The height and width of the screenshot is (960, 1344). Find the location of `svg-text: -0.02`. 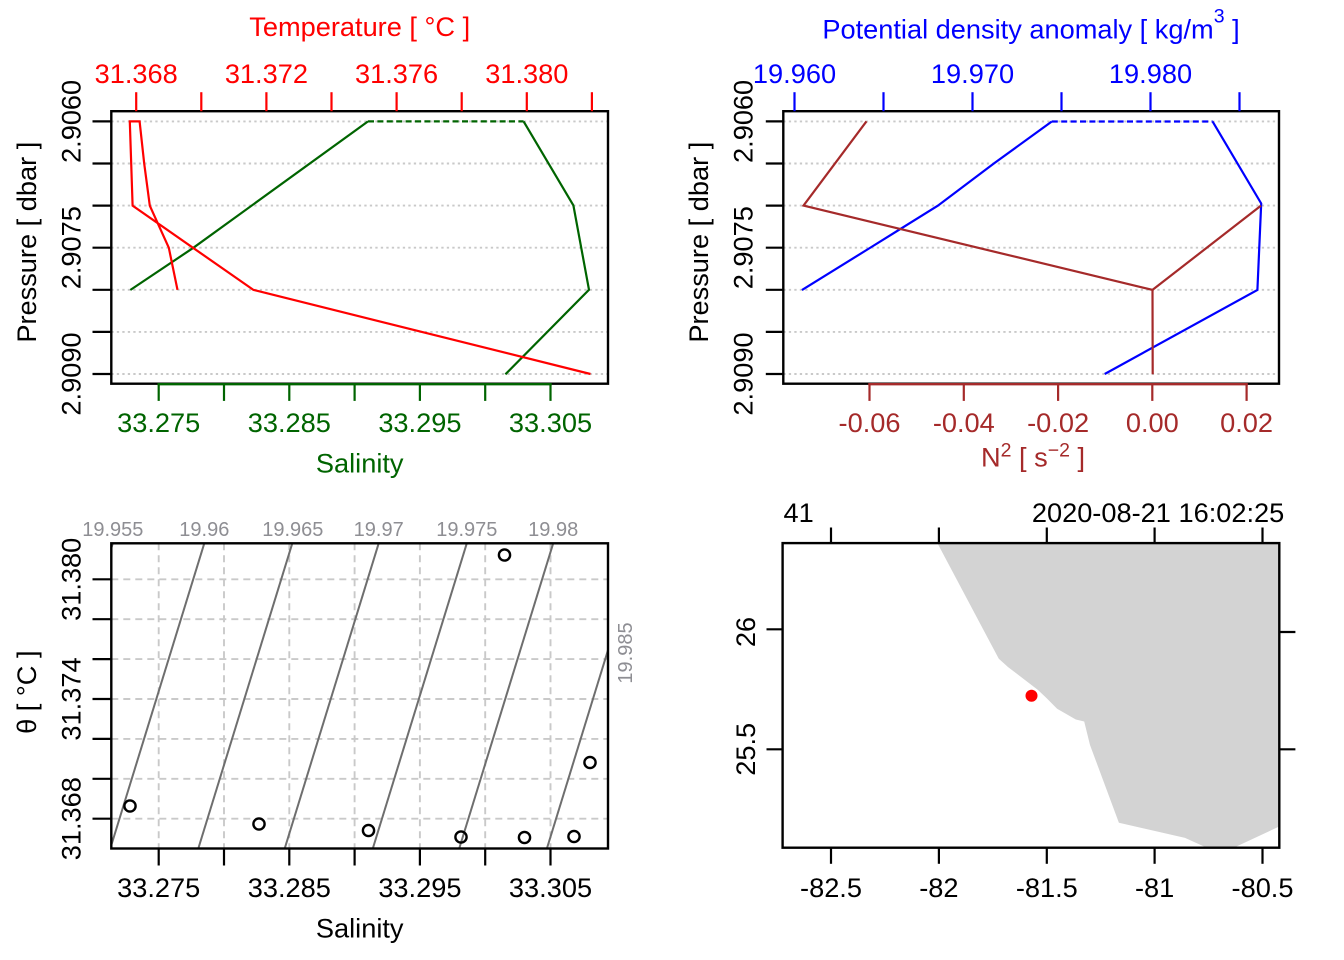

svg-text: -0.02 is located at coordinates (1058, 422).